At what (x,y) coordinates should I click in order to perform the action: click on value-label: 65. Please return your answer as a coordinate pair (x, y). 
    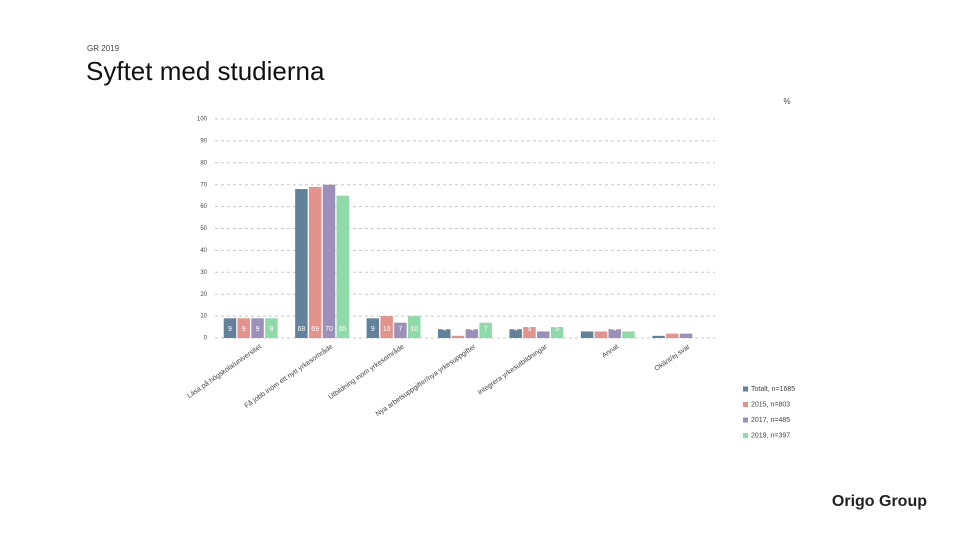
    Looking at the image, I should click on (343, 329).